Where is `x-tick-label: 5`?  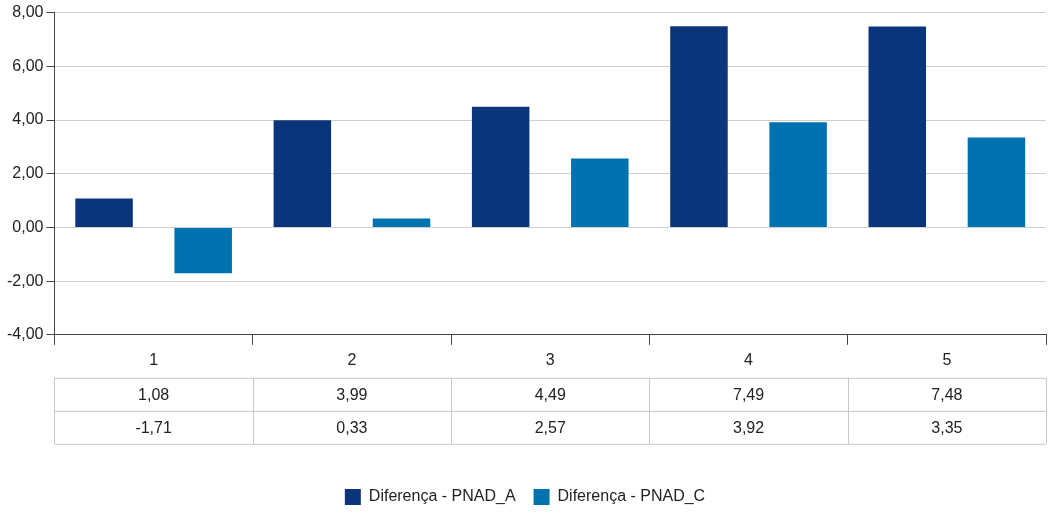 x-tick-label: 5 is located at coordinates (947, 359).